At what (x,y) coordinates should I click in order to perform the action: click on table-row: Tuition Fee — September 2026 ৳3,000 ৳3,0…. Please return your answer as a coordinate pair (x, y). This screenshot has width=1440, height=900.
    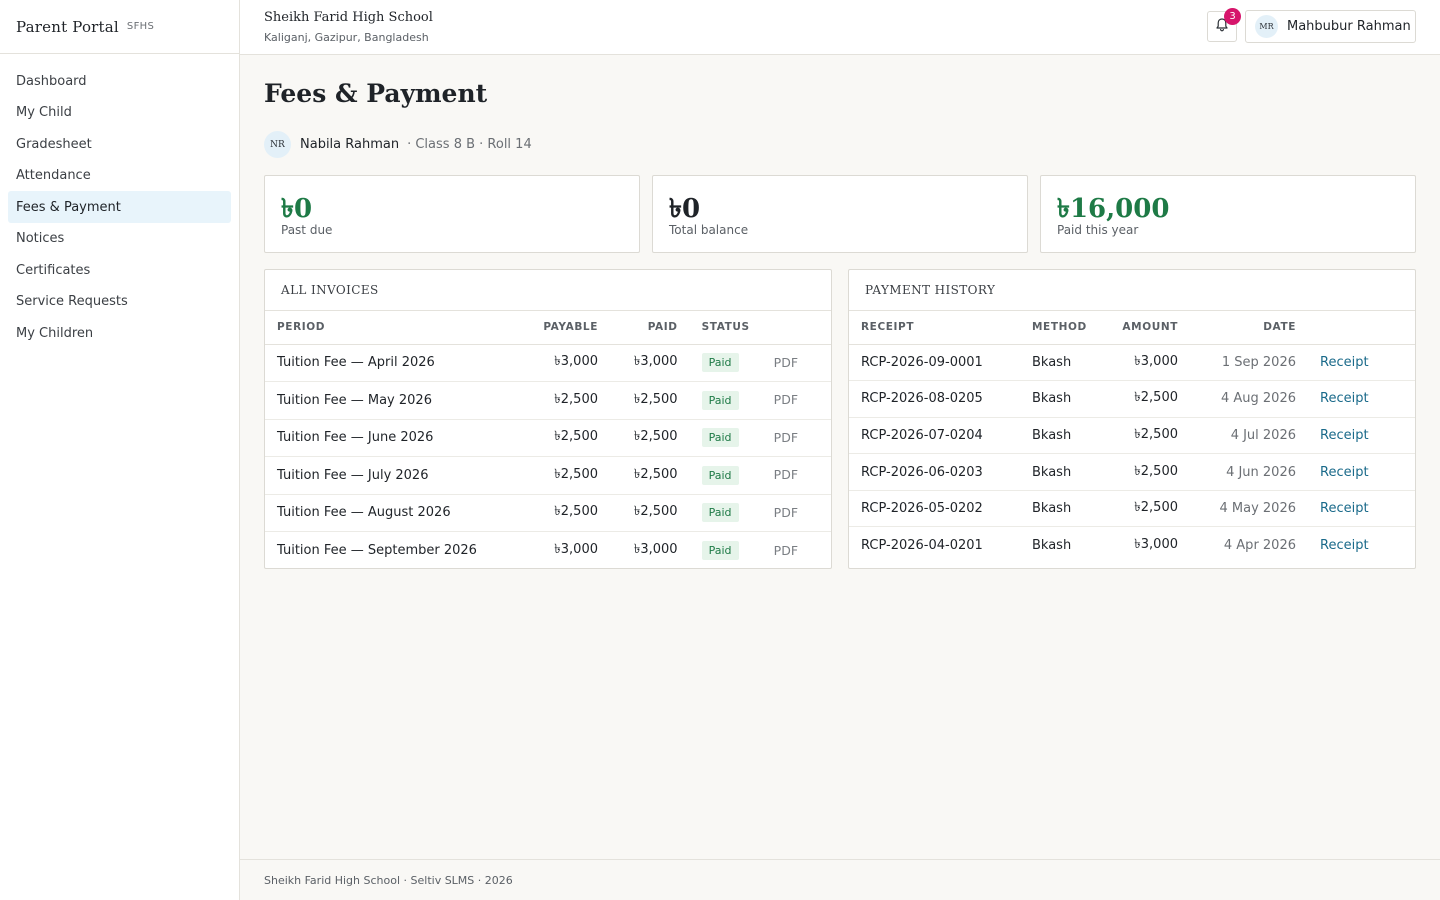
    Looking at the image, I should click on (548, 551).